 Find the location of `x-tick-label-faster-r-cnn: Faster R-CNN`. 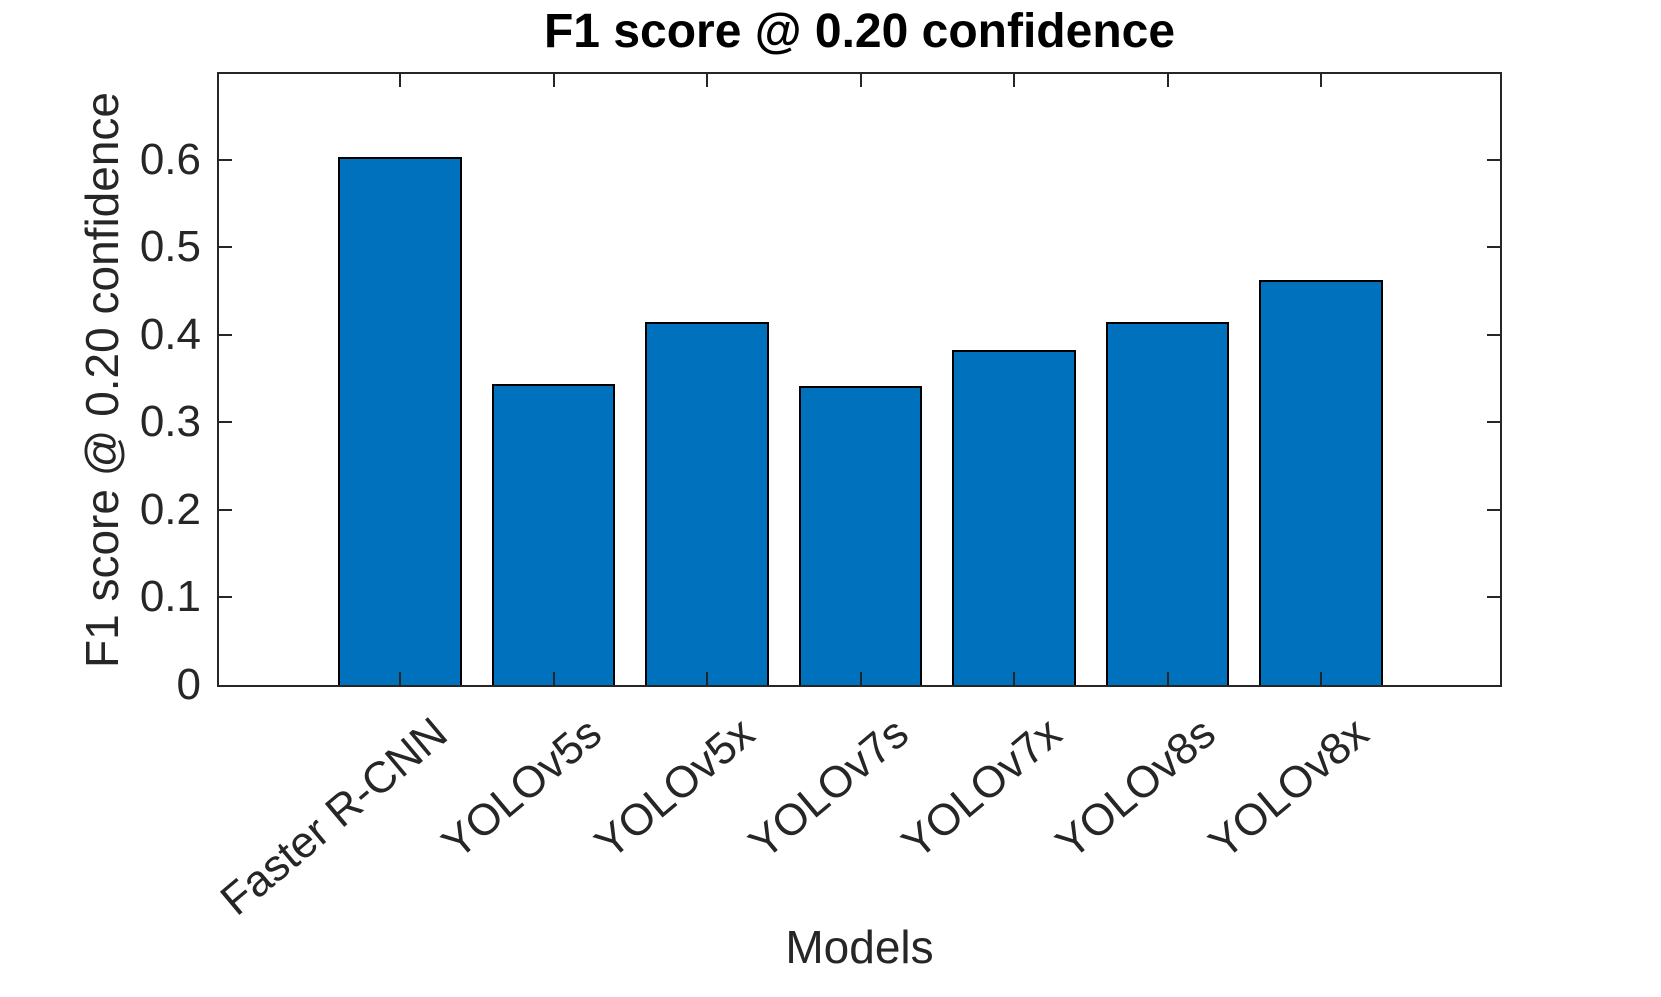

x-tick-label-faster-r-cnn: Faster R-CNN is located at coordinates (334, 816).